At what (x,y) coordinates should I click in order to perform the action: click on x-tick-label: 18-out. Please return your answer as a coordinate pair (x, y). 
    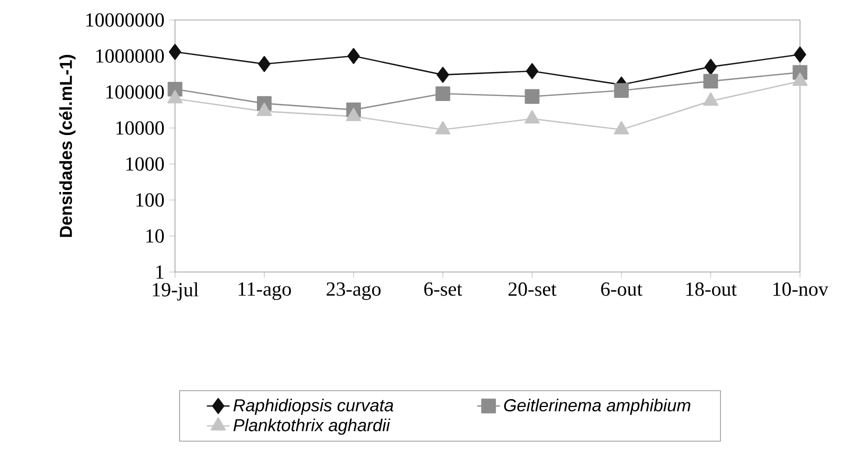
    Looking at the image, I should click on (711, 289).